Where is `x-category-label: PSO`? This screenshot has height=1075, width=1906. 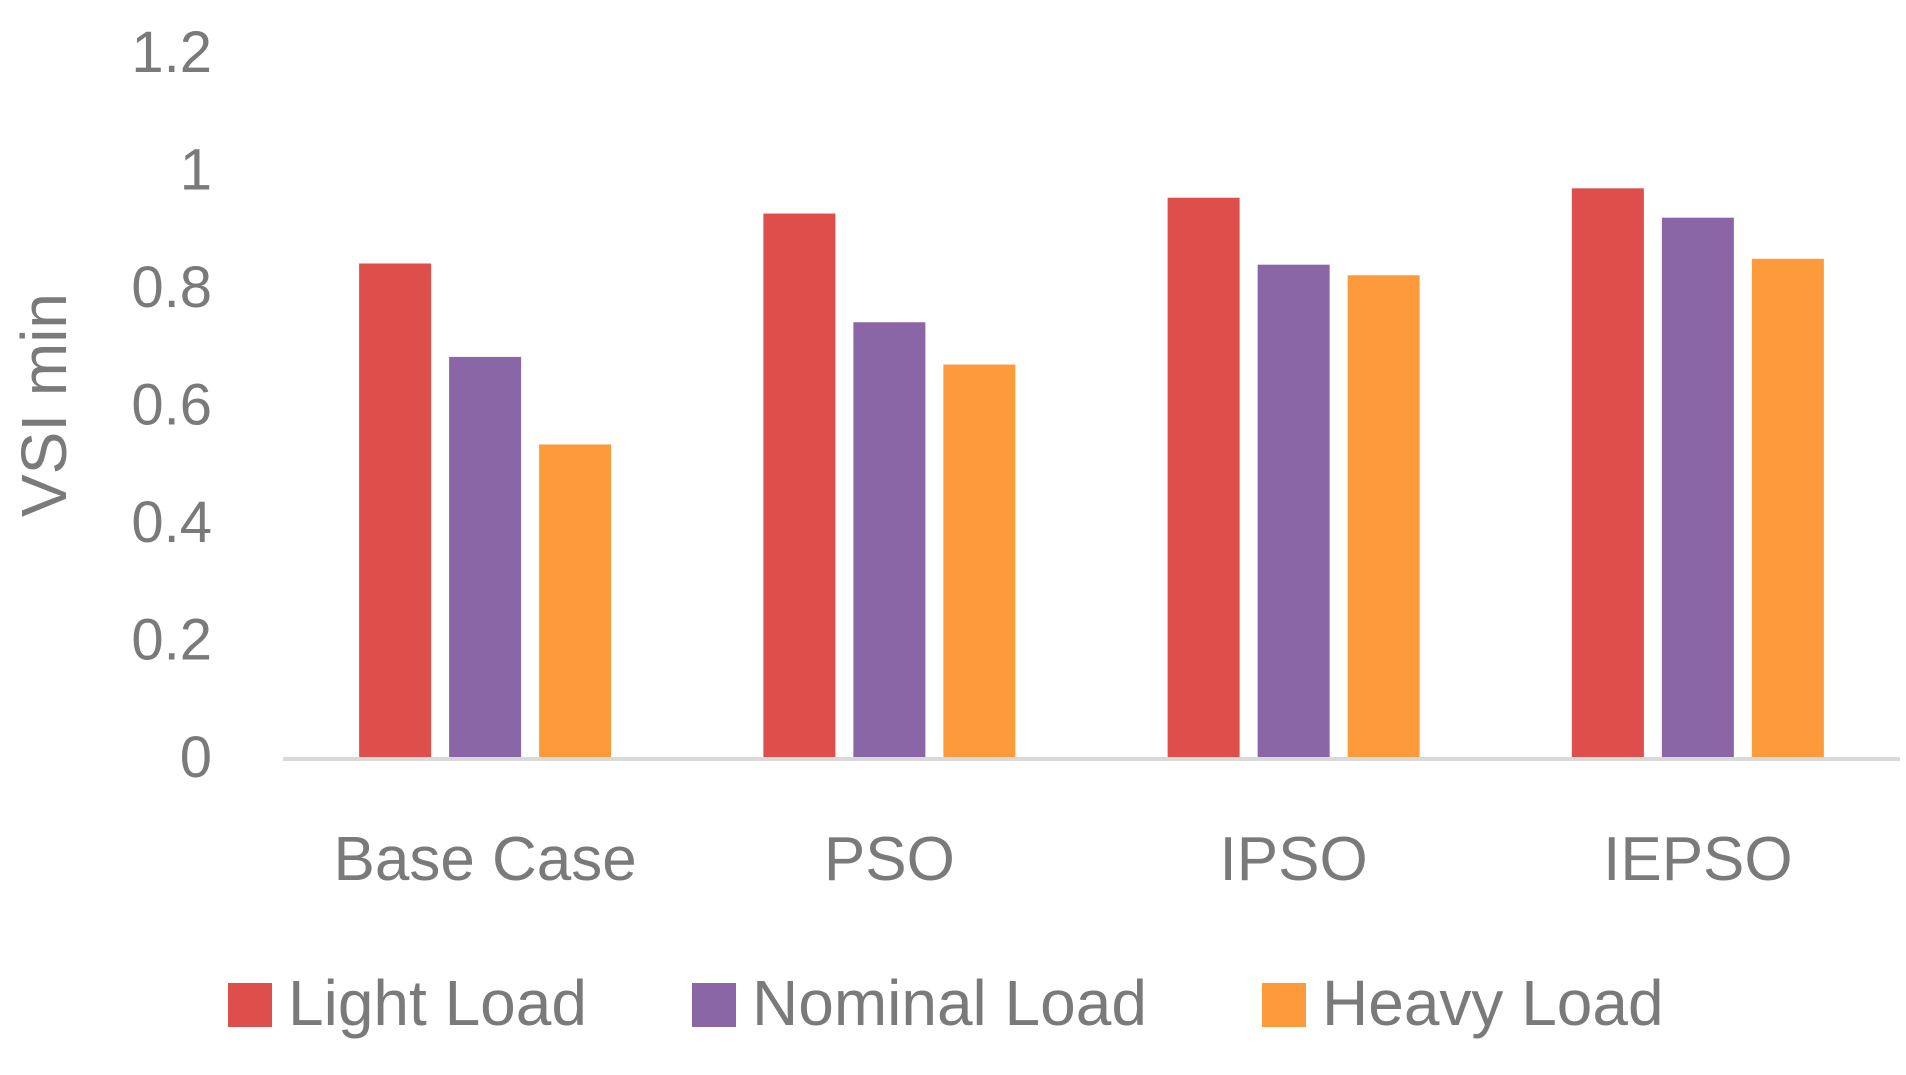 x-category-label: PSO is located at coordinates (889, 859).